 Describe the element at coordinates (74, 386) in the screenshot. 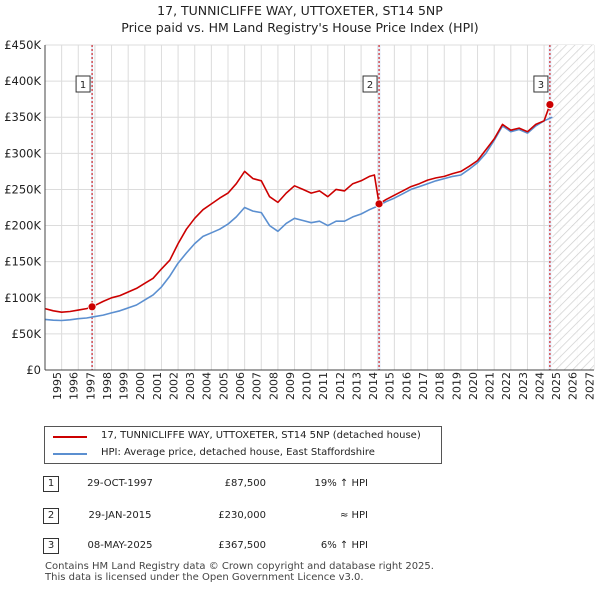

I see `x-tick-label: 1996` at that location.